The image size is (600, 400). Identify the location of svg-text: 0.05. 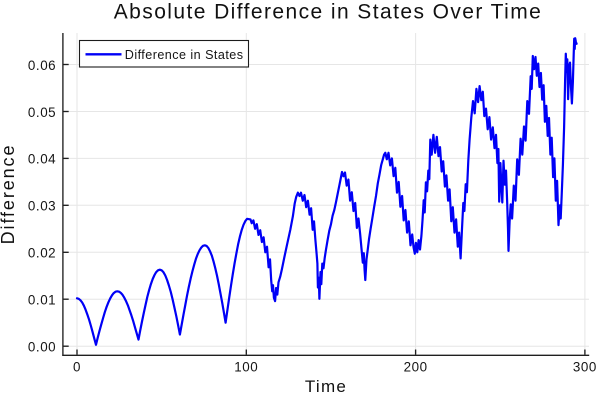
(42, 112).